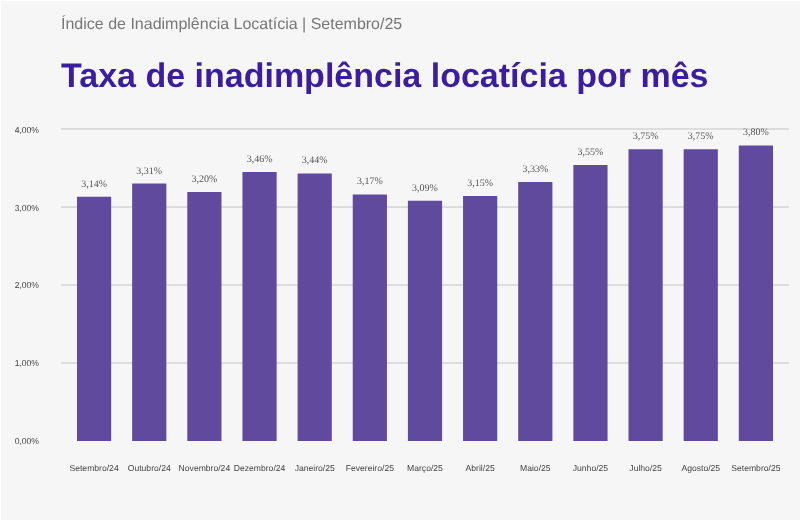 Image resolution: width=800 pixels, height=520 pixels. I want to click on chart-title: Taxa de inadimplência locatícia por mês, so click(385, 76).